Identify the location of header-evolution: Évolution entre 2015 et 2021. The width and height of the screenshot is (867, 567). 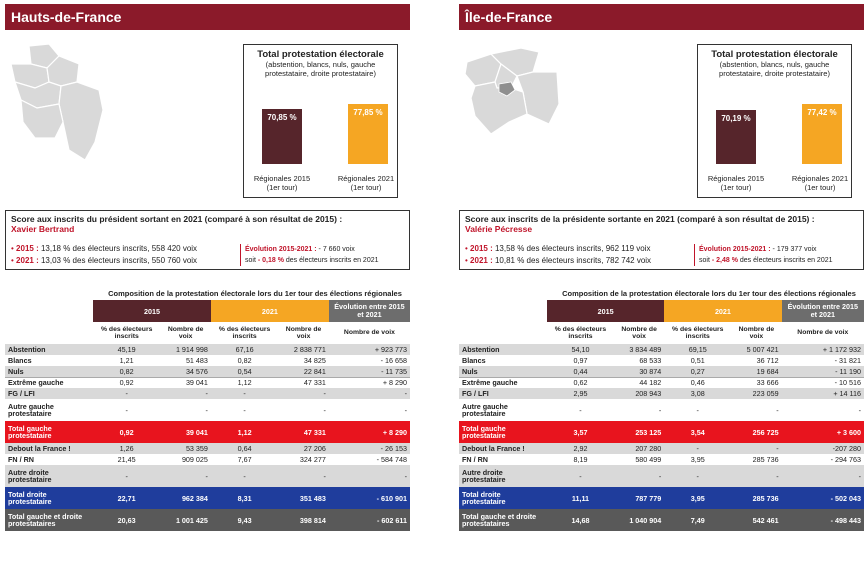
(822, 311).